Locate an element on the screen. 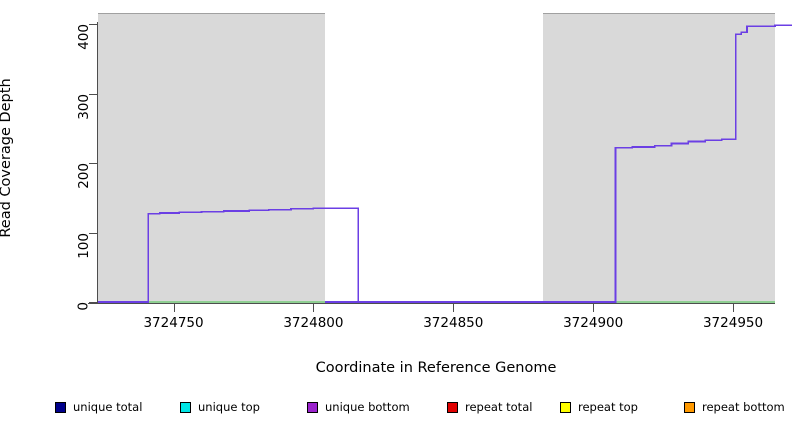 The image size is (792, 432). legend-item-repeat-total: repeat total is located at coordinates (489, 407).